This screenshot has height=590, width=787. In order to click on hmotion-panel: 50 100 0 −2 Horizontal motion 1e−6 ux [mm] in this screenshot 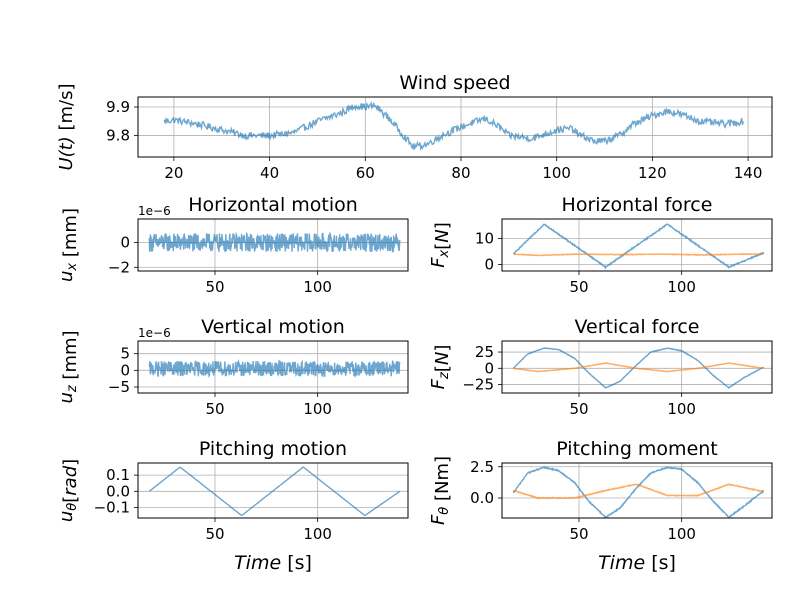, I will do `click(232, 245)`.